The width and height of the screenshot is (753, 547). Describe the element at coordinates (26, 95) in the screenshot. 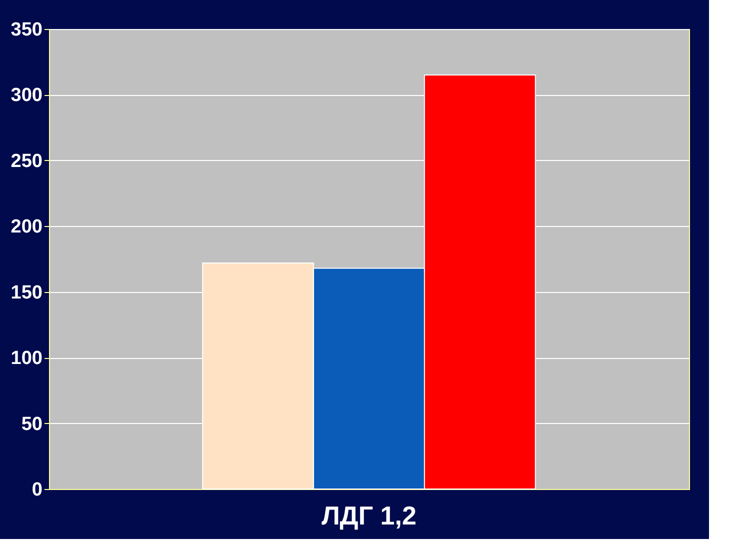

I see `y-tick-label: 300` at that location.